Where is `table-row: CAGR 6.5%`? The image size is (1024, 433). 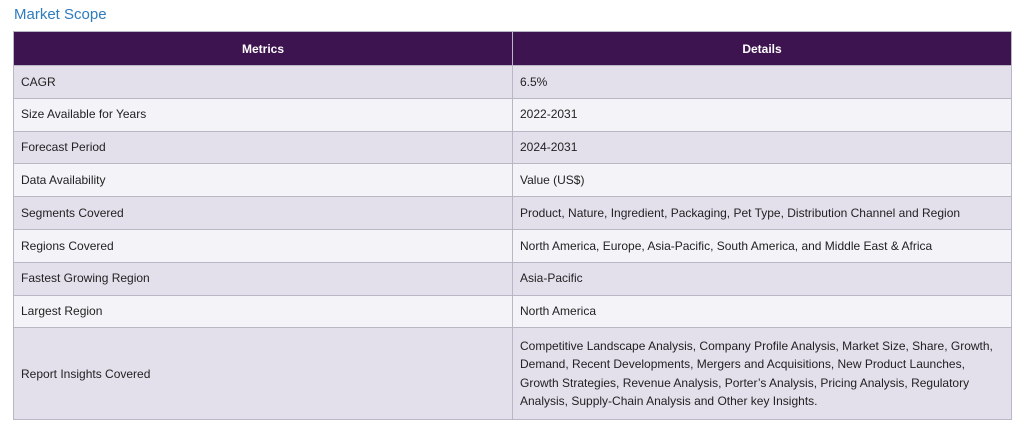 table-row: CAGR 6.5% is located at coordinates (512, 82).